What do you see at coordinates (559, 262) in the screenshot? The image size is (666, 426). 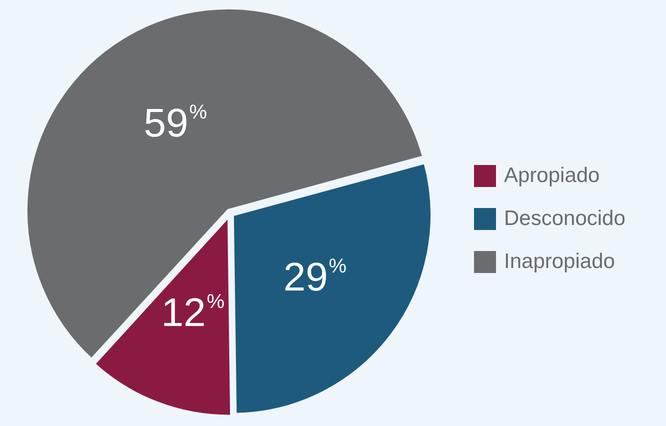 I see `legend-label: Inapropiado` at bounding box center [559, 262].